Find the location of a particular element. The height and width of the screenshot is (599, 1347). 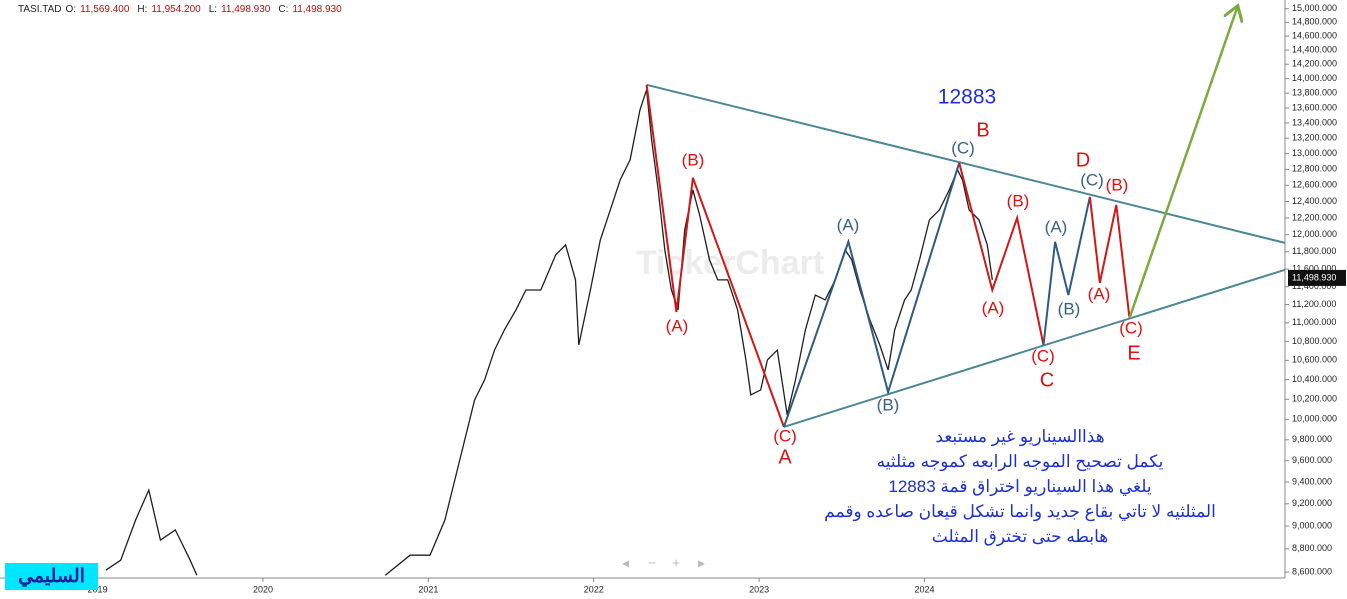

ohlc-label: L: is located at coordinates (213, 9).